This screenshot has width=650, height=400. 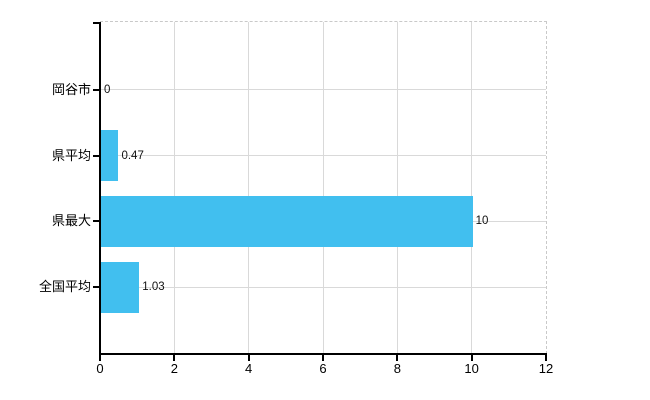 I want to click on x-tick-label: 10, so click(x=471, y=368).